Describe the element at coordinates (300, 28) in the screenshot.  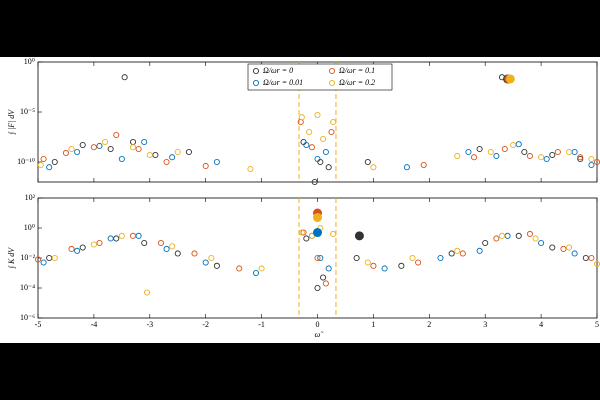
I see `letterbox` at that location.